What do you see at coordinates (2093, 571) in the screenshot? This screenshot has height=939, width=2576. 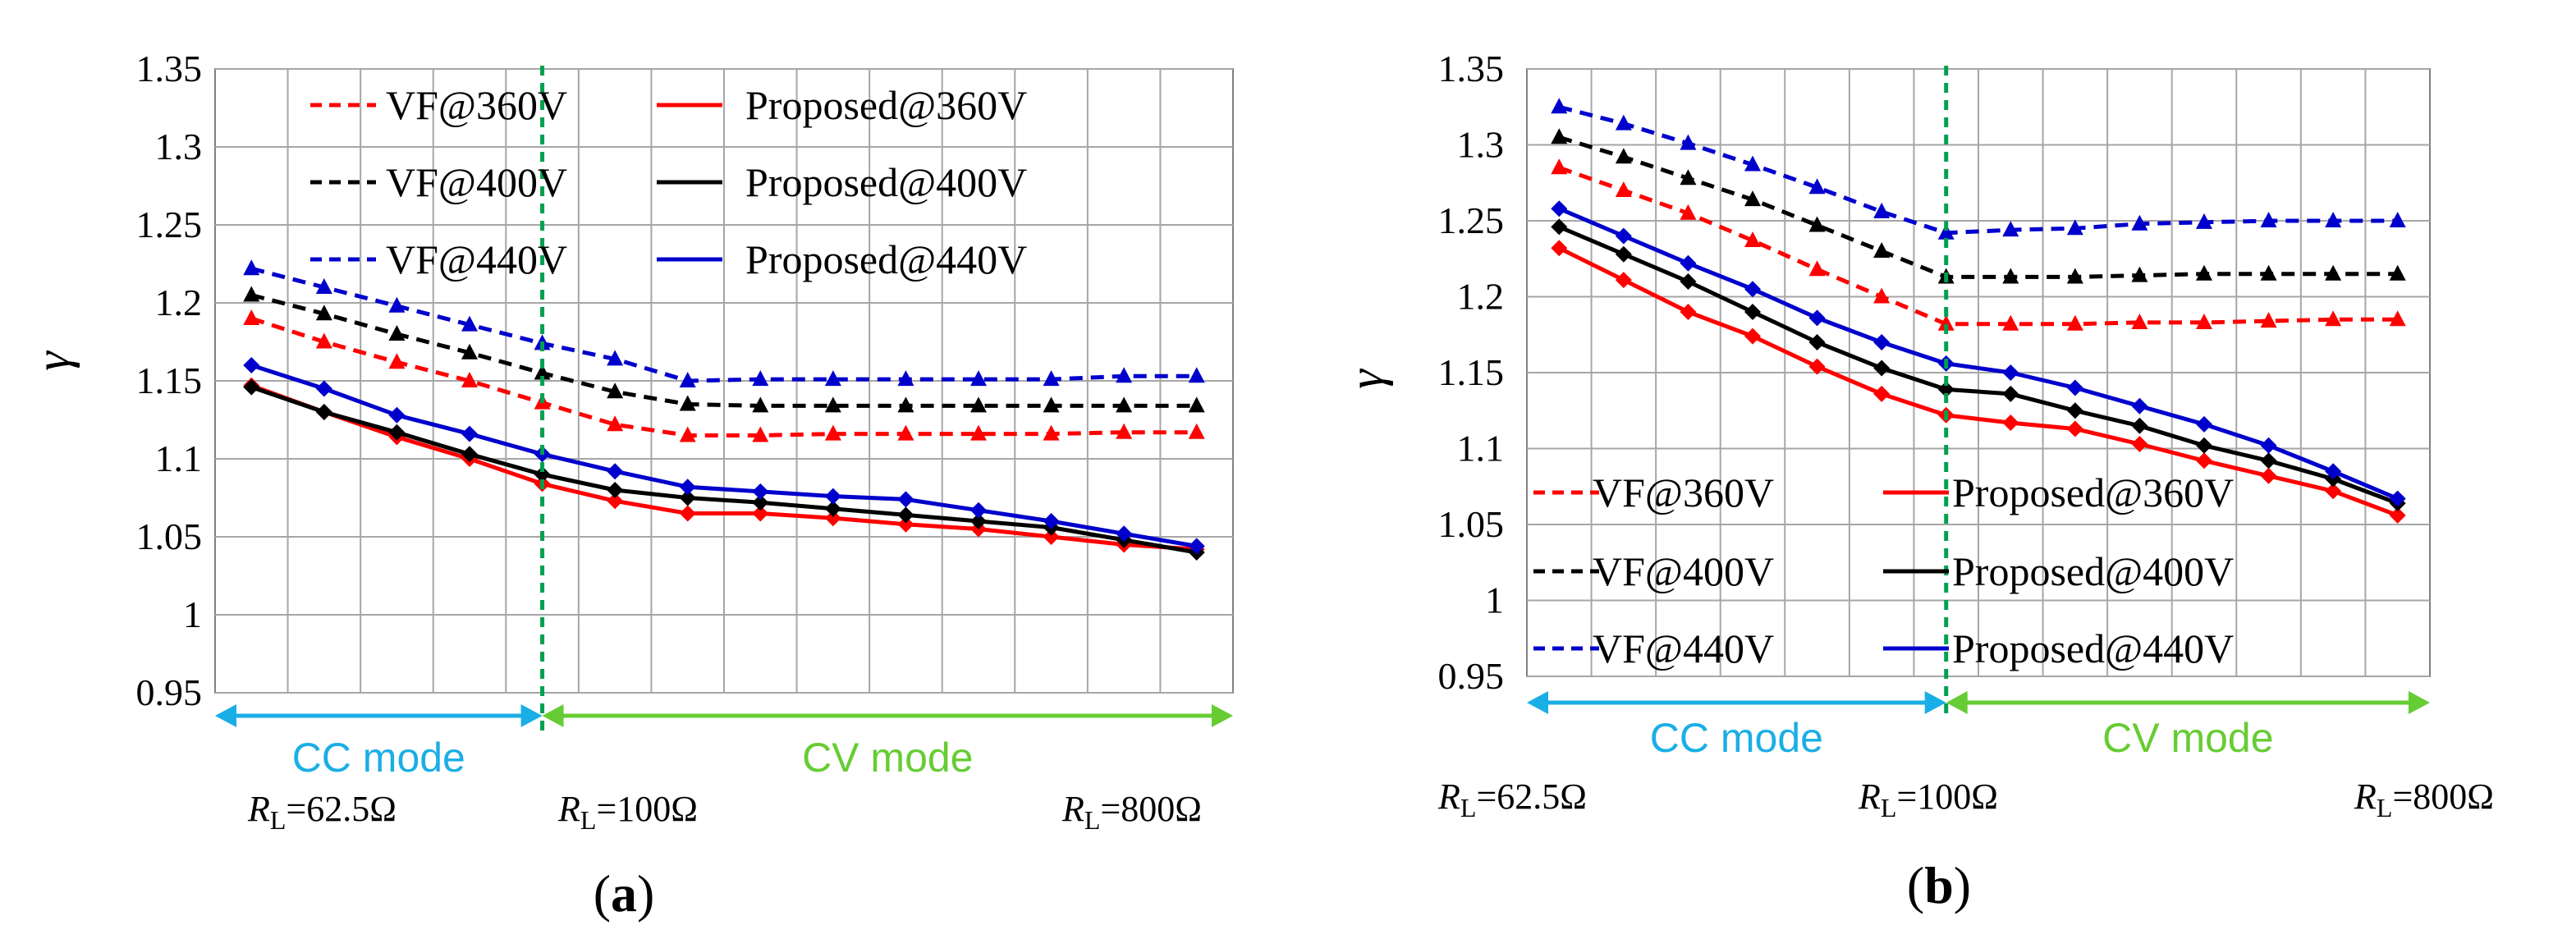 I see `legend-label: Proposed@400V` at bounding box center [2093, 571].